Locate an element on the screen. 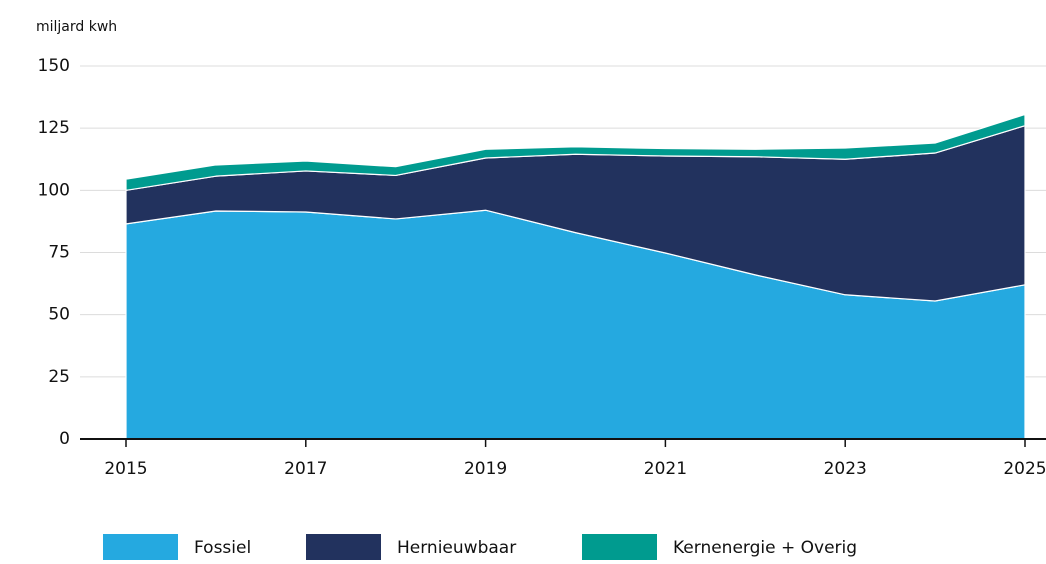  y-tick-label: 25 is located at coordinates (59, 377).